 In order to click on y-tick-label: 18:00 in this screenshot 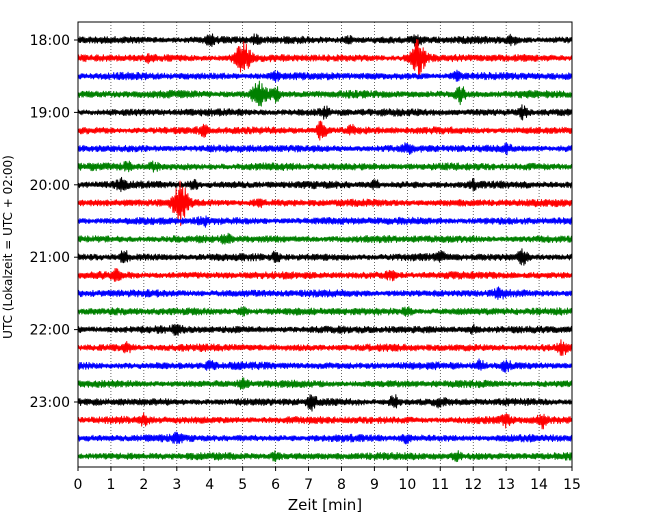, I will do `click(50, 41)`.